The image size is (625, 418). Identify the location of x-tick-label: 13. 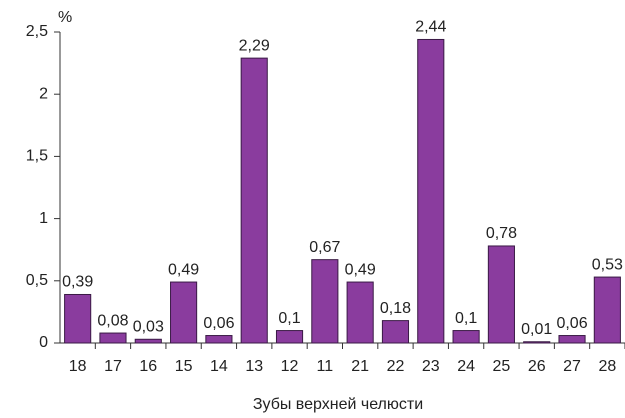
(254, 366).